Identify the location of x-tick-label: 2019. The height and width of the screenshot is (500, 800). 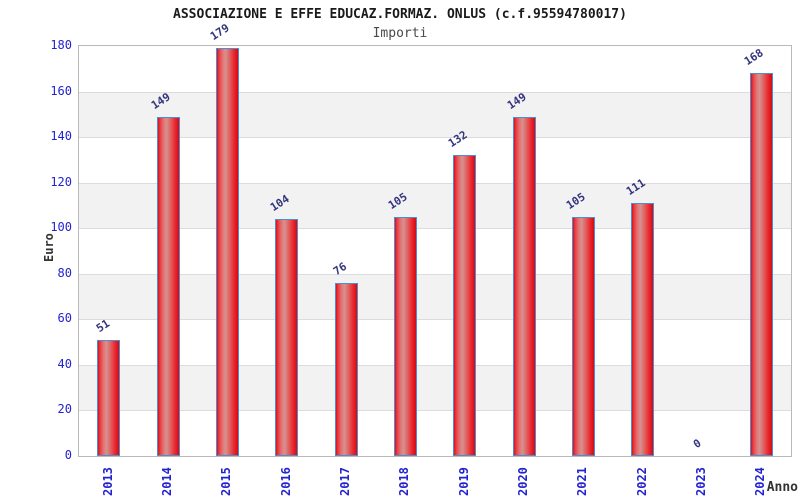
(463, 481).